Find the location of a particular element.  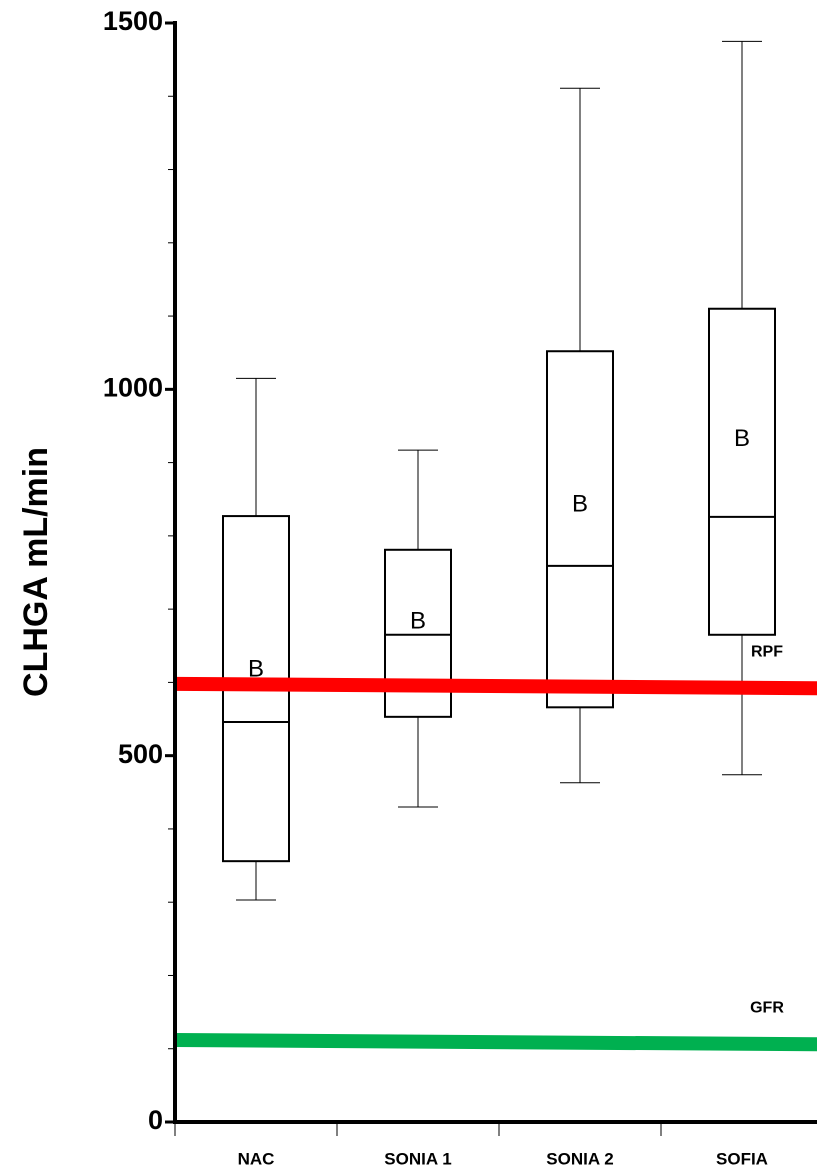

y-tick-label: 500 is located at coordinates (140, 754).